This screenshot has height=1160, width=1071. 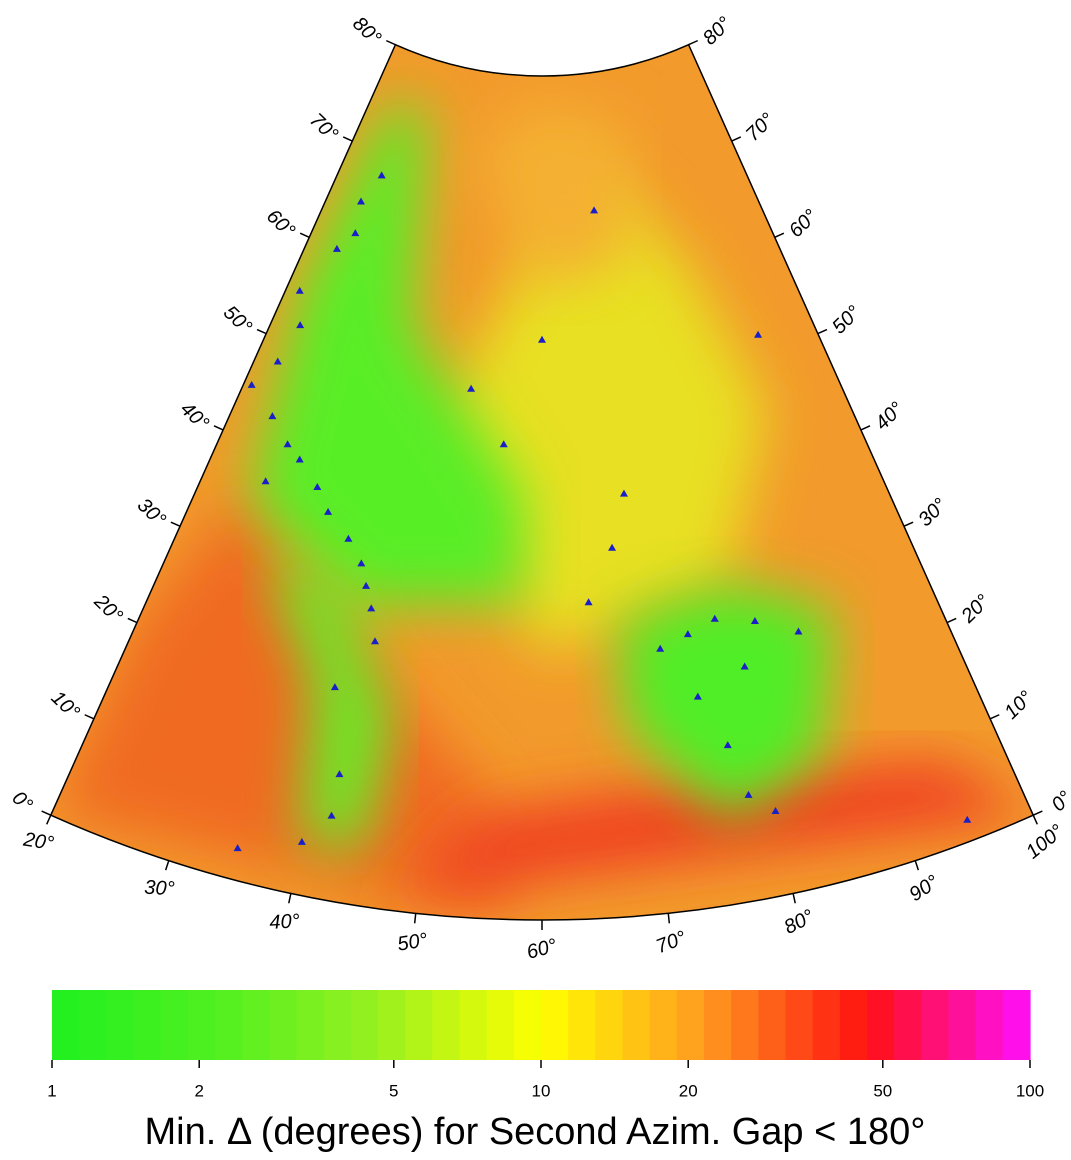 What do you see at coordinates (882, 1090) in the screenshot?
I see `colorbar-tick-label: 50` at bounding box center [882, 1090].